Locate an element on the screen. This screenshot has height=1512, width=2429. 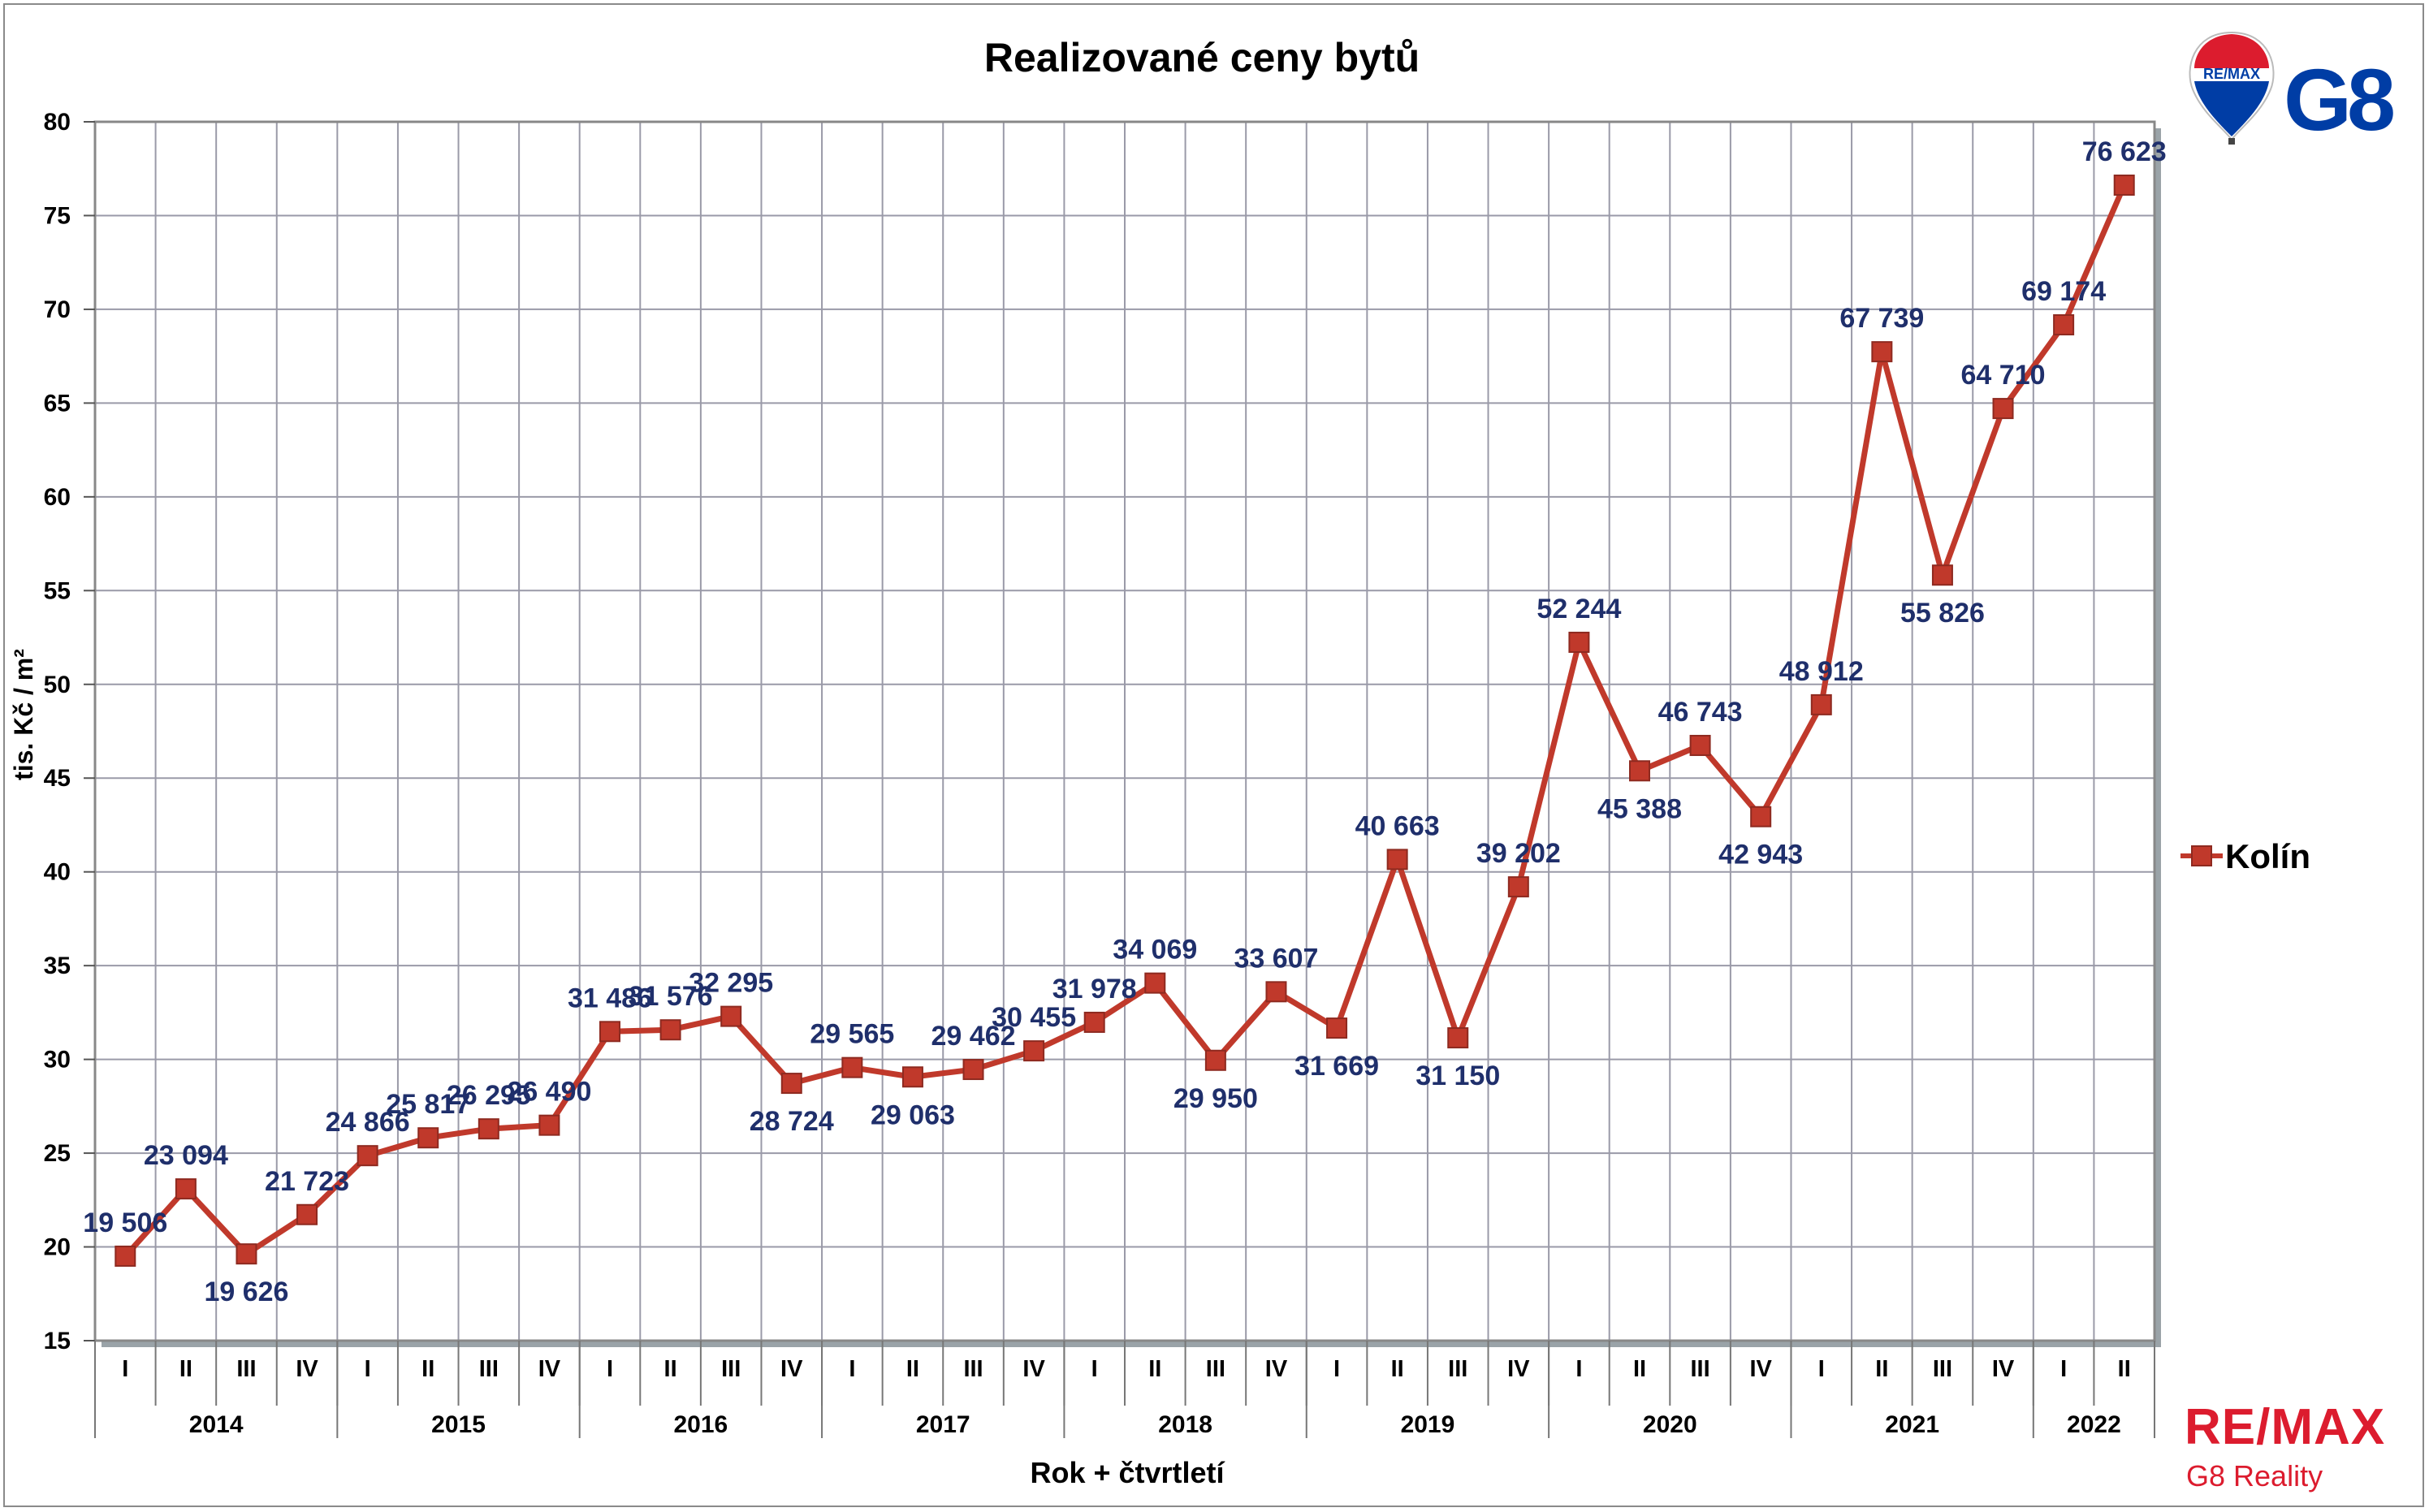
balloon-text: RE/MAX is located at coordinates (2231, 74).